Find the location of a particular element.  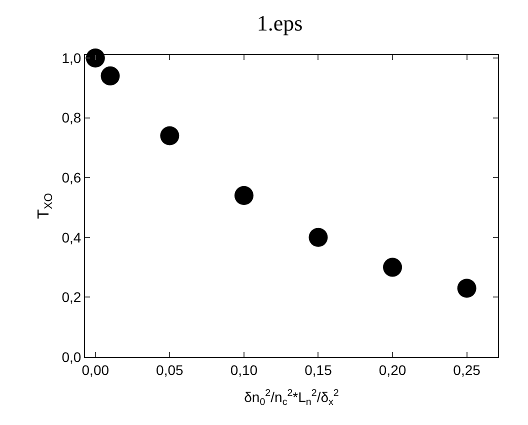

x-tick-label: 0,00 is located at coordinates (96, 370).